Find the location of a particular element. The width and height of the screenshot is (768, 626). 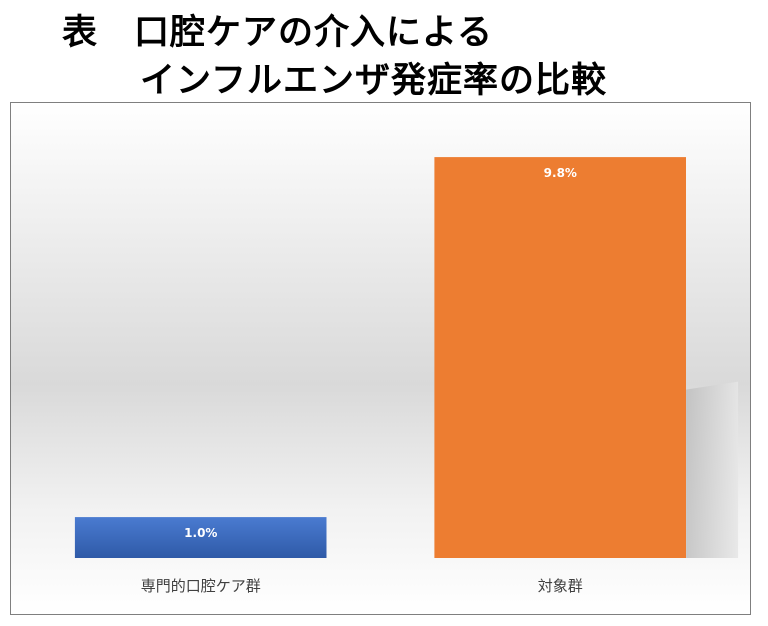

data-label: 9.8% is located at coordinates (560, 173).